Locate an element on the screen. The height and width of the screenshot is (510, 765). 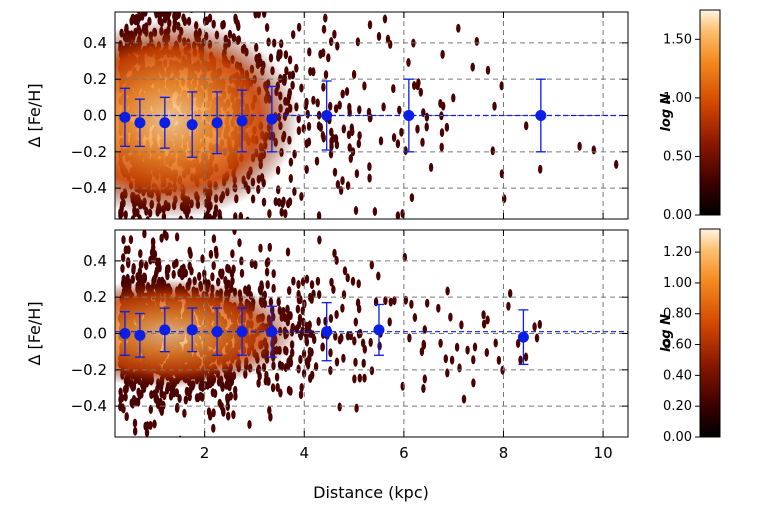
colorbar-tick-label: 1.00 is located at coordinates (677, 98).